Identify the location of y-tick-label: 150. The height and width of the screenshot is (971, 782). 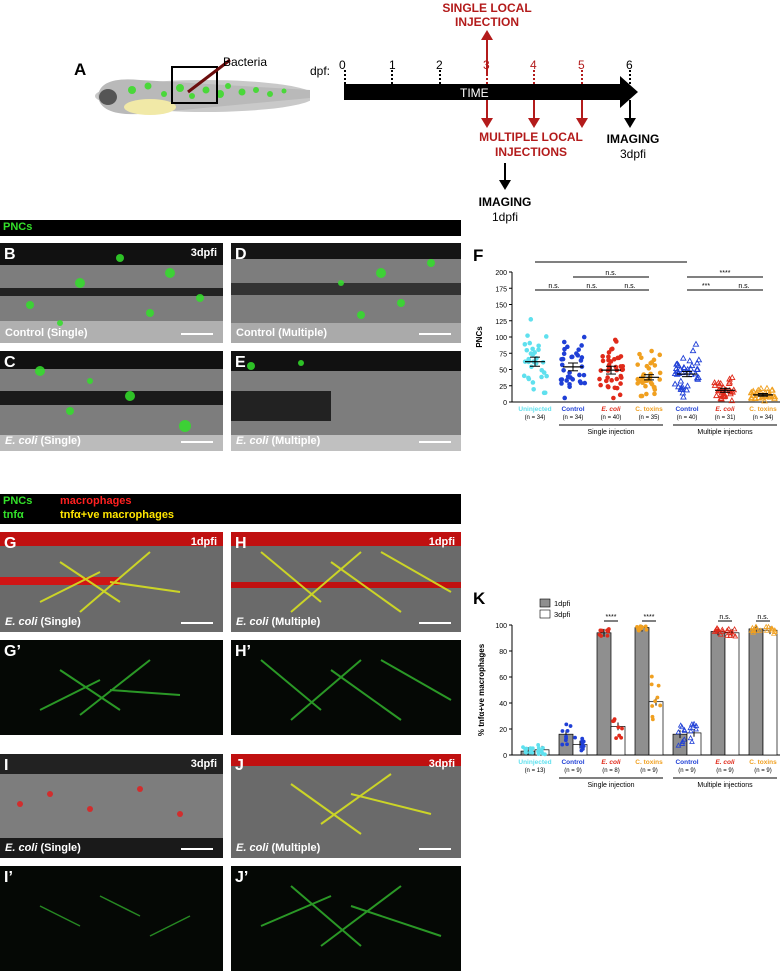
(501, 306).